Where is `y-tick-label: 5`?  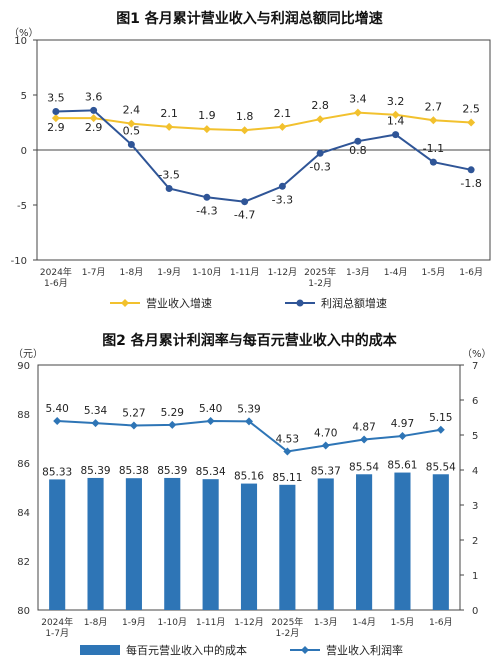
y-tick-label: 5 is located at coordinates (24, 96).